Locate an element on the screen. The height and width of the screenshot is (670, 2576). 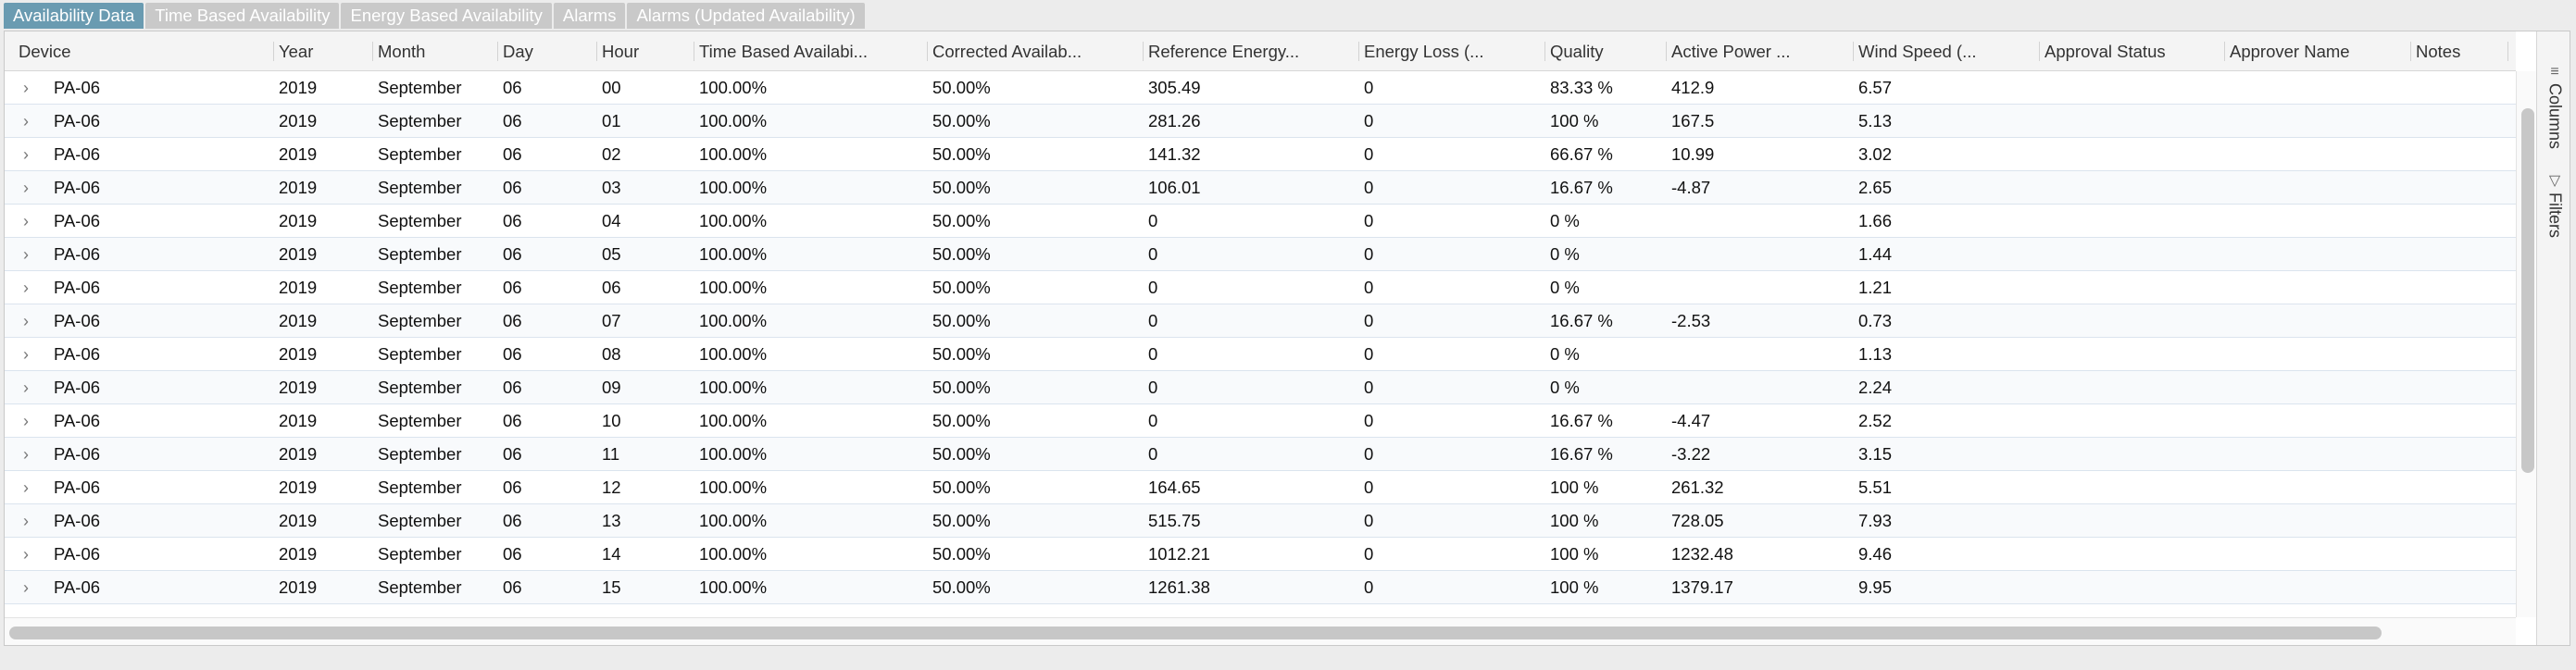
cell-active-power: 10.99 is located at coordinates (1693, 154).